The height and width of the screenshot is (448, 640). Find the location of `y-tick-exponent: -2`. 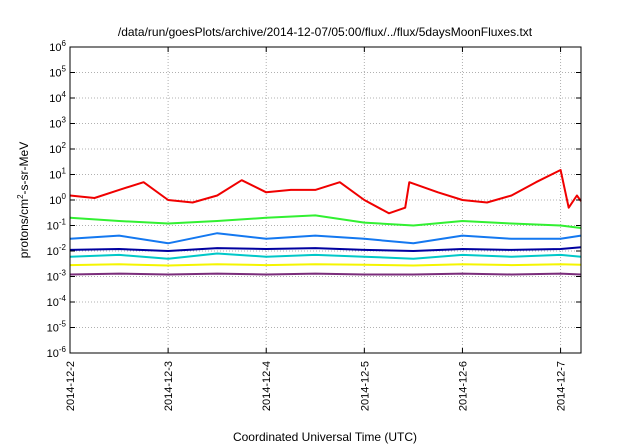

y-tick-exponent: -2 is located at coordinates (63, 247).